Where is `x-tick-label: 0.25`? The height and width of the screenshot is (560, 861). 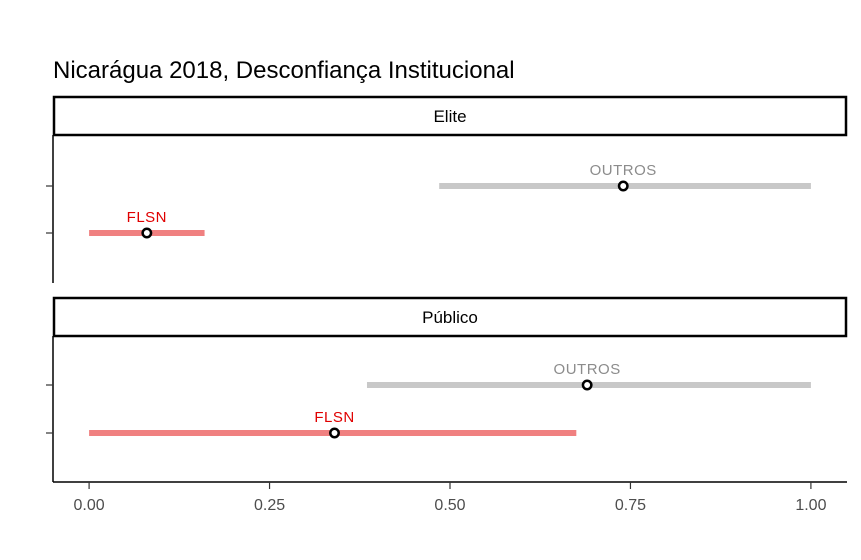
x-tick-label: 0.25 is located at coordinates (269, 505).